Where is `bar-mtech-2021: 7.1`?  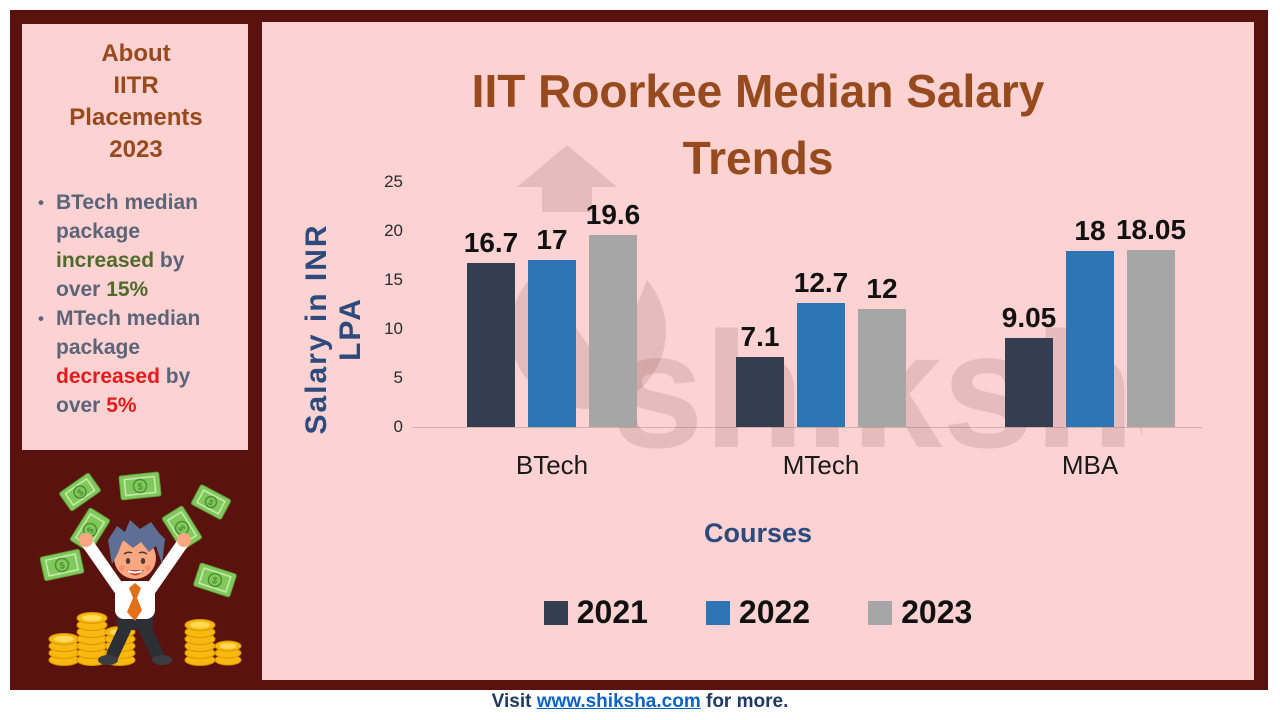 bar-mtech-2021: 7.1 is located at coordinates (760, 374).